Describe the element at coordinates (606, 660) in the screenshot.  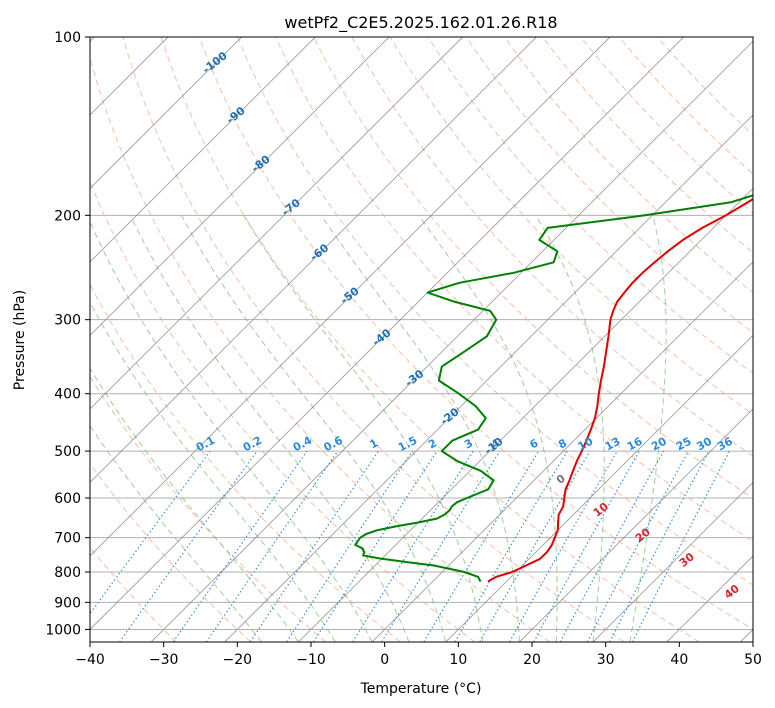
I see `x-tick-label: 30` at that location.